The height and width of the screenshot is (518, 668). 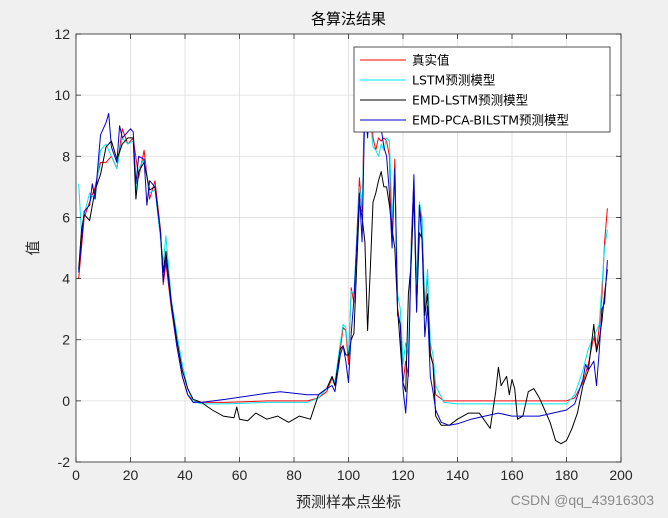 What do you see at coordinates (567, 475) in the screenshot?
I see `x-tick-label: 180` at bounding box center [567, 475].